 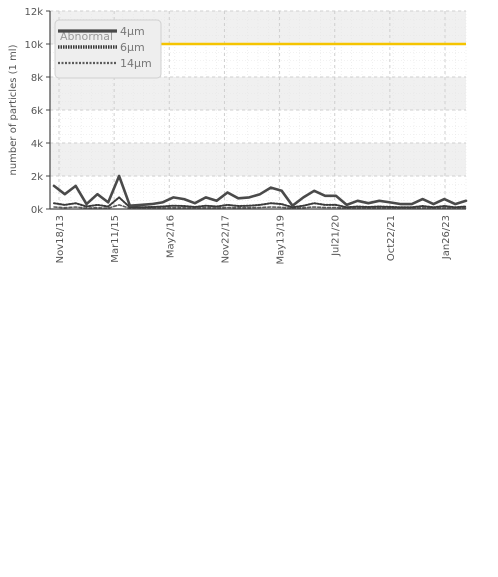 I want to click on x-tick-label: Oct22/21, so click(x=391, y=238).